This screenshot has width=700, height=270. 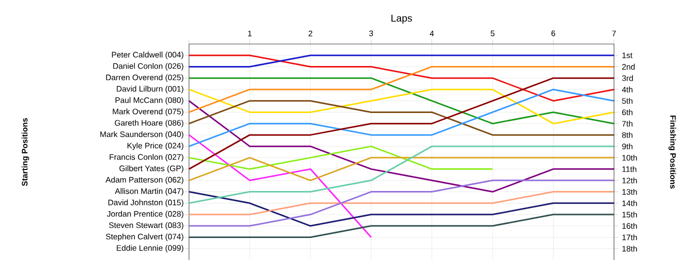 What do you see at coordinates (310, 33) in the screenshot?
I see `x-tick-label: 2` at bounding box center [310, 33].